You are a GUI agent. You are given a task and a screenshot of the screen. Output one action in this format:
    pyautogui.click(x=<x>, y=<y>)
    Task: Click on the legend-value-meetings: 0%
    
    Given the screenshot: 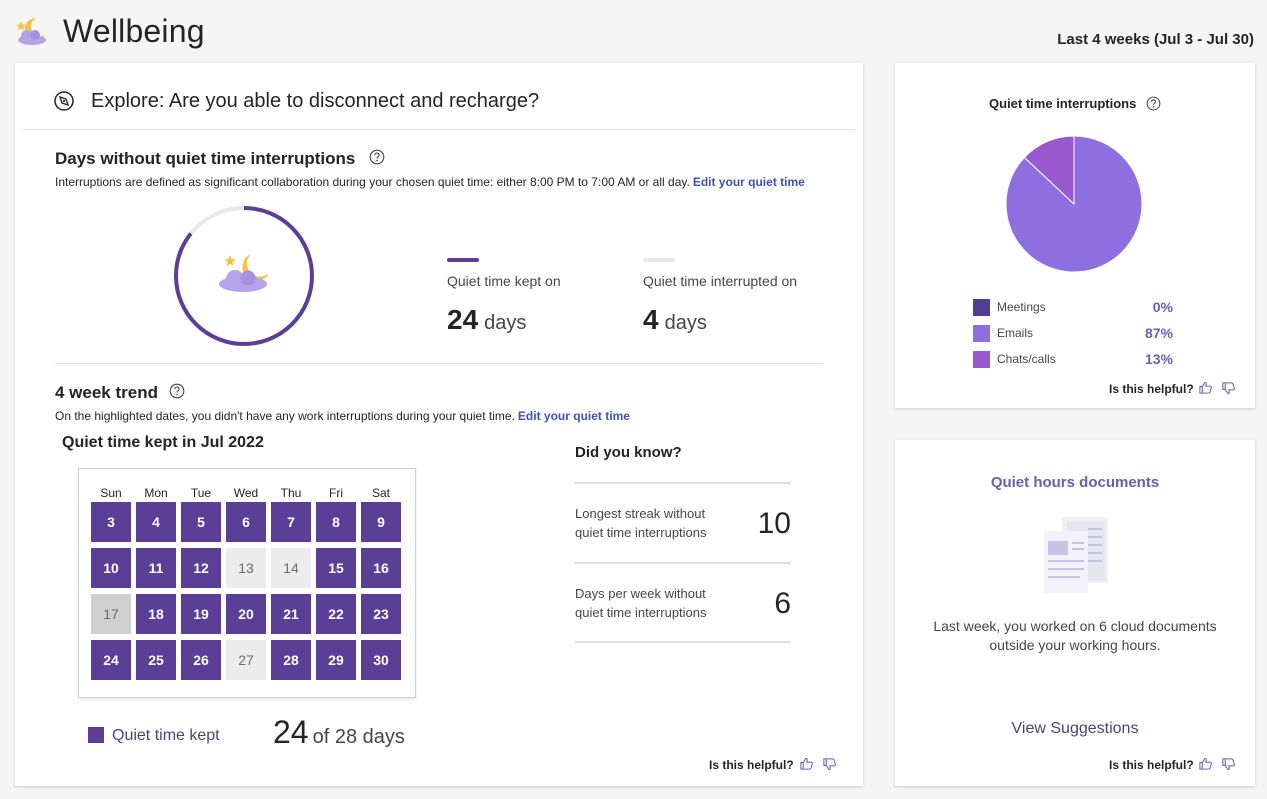 What is the action you would take?
    pyautogui.click(x=1162, y=307)
    